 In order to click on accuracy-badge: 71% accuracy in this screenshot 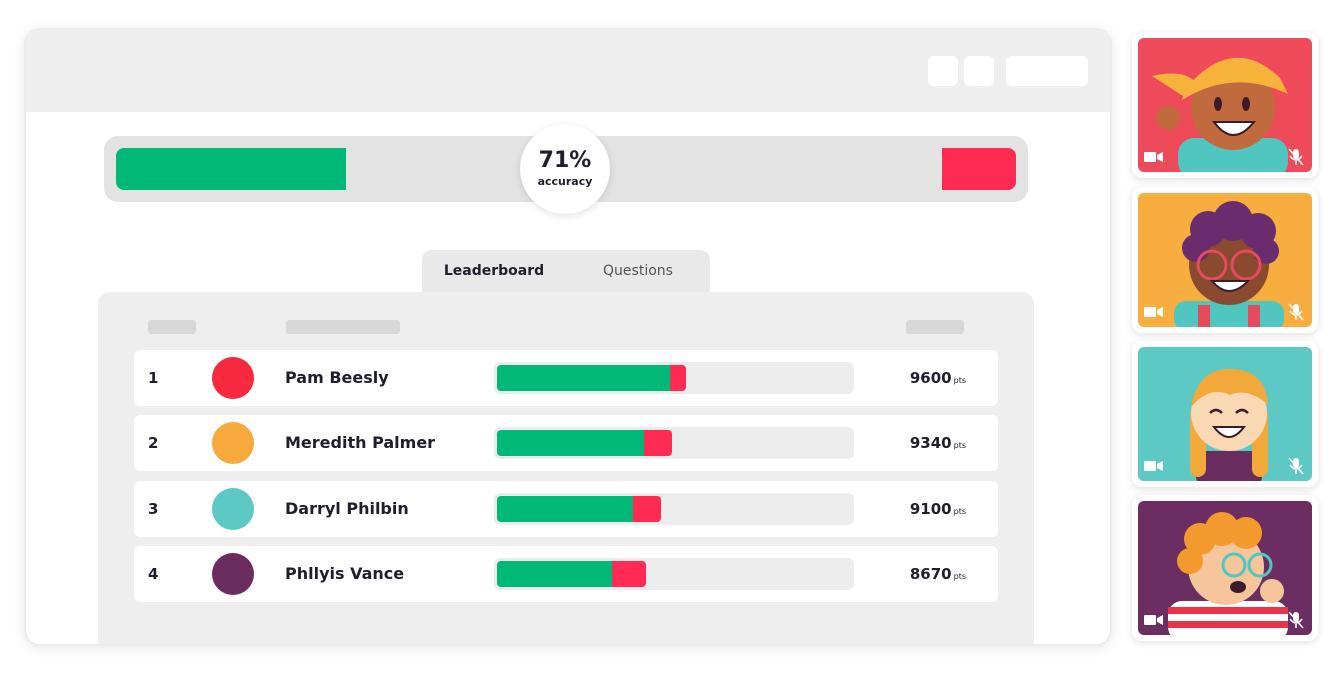, I will do `click(565, 169)`.